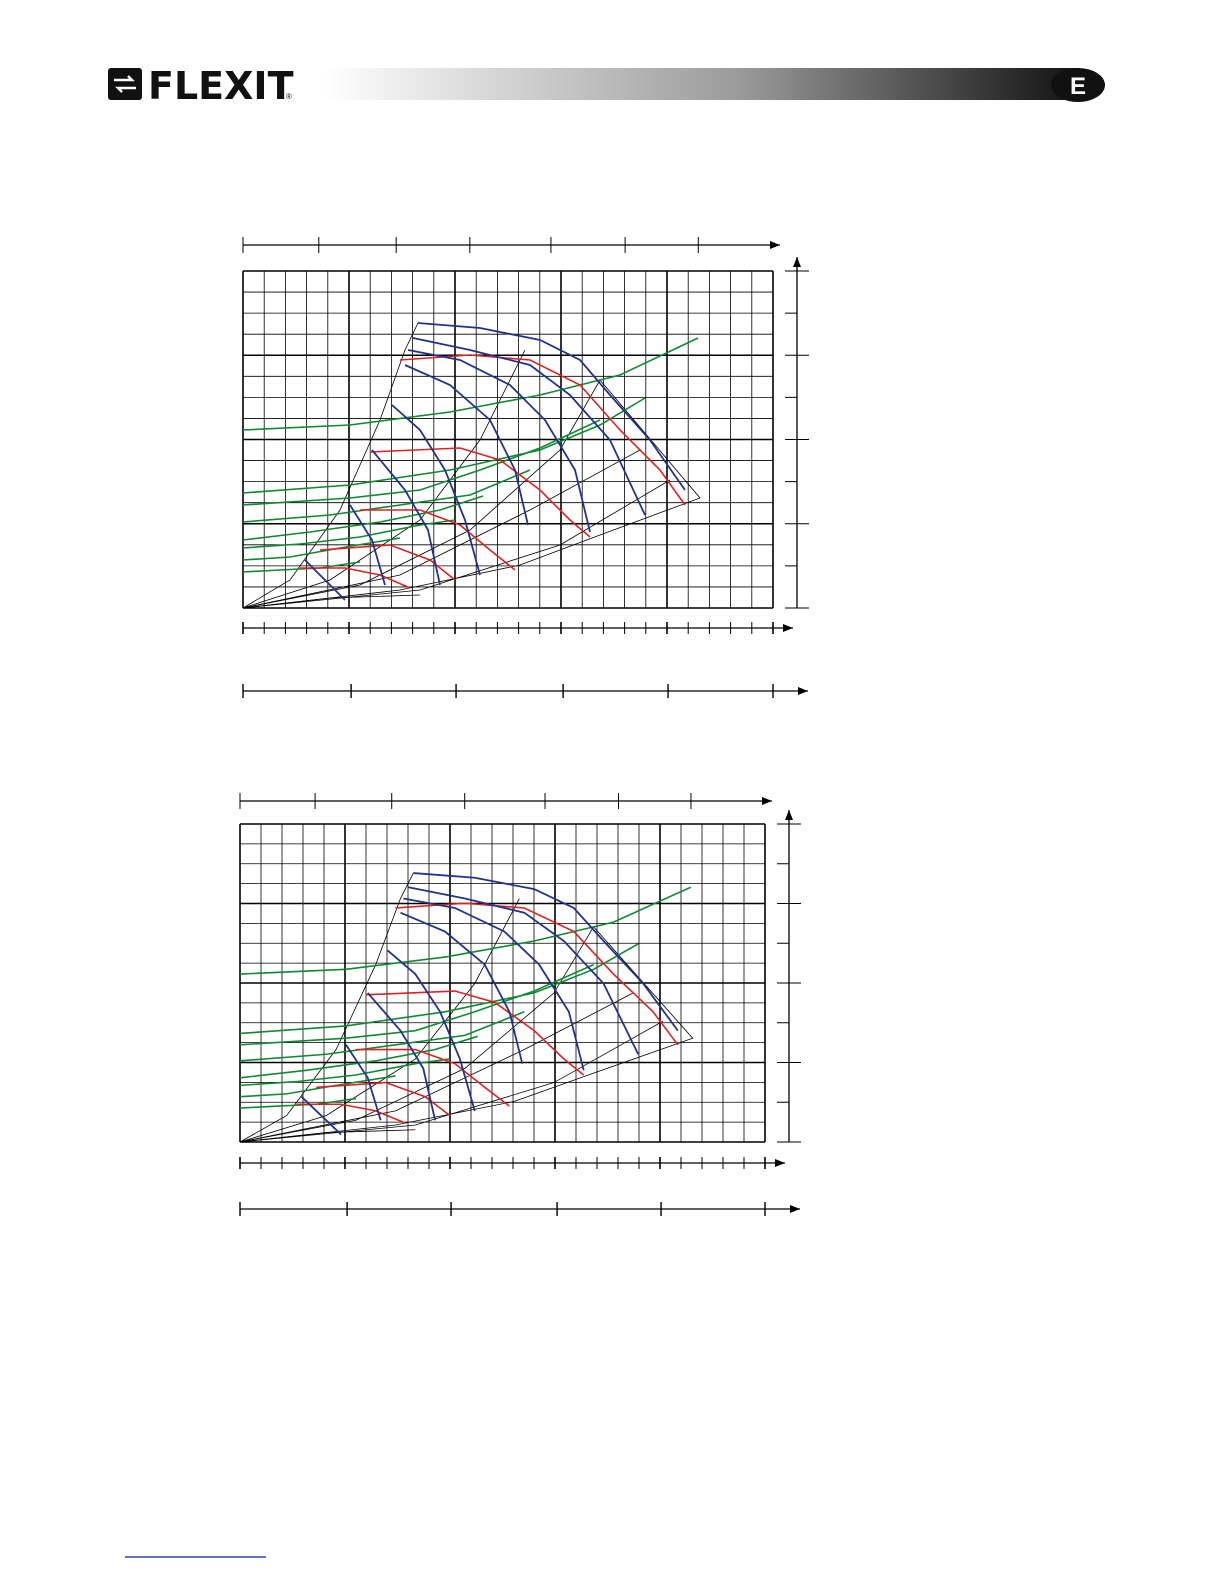 This screenshot has height=1584, width=1224. Describe the element at coordinates (702, 84) in the screenshot. I see `header-bar` at that location.